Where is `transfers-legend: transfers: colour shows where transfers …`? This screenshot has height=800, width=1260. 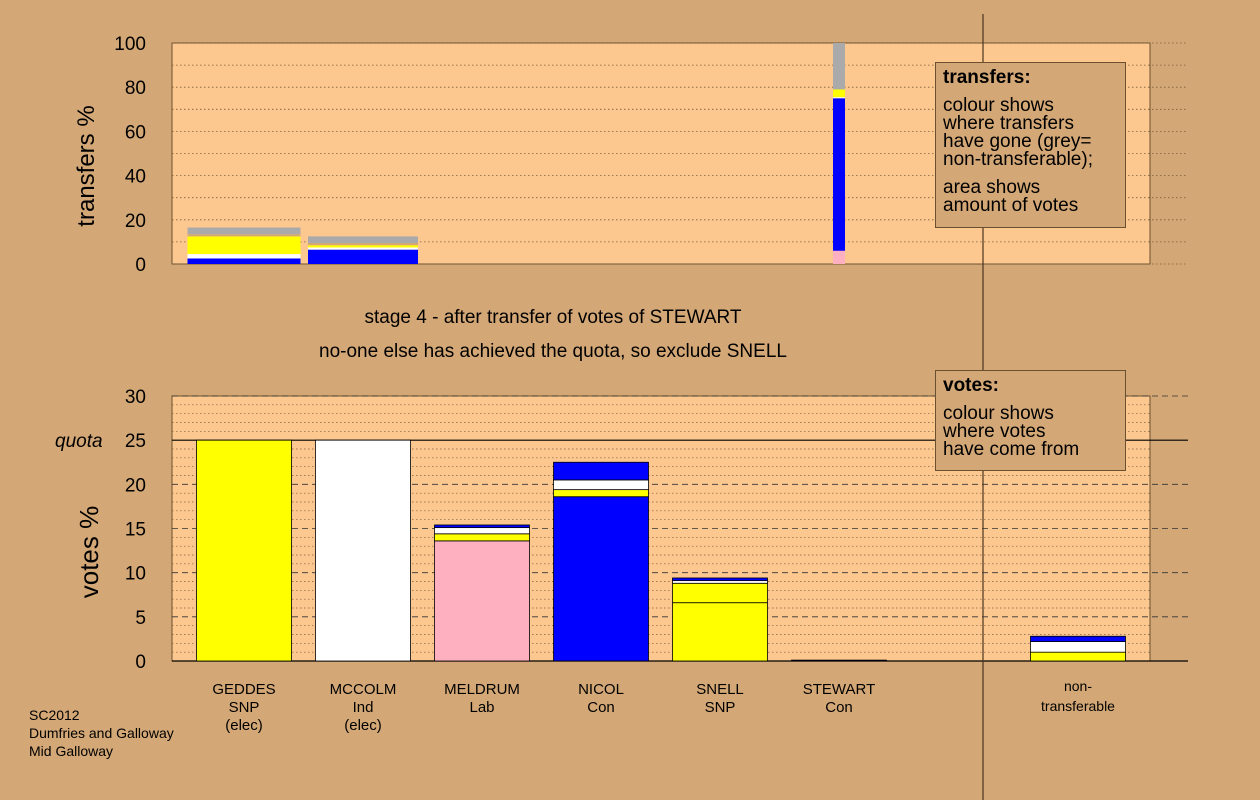 transfers-legend: transfers: colour shows where transfers … is located at coordinates (1030, 145).